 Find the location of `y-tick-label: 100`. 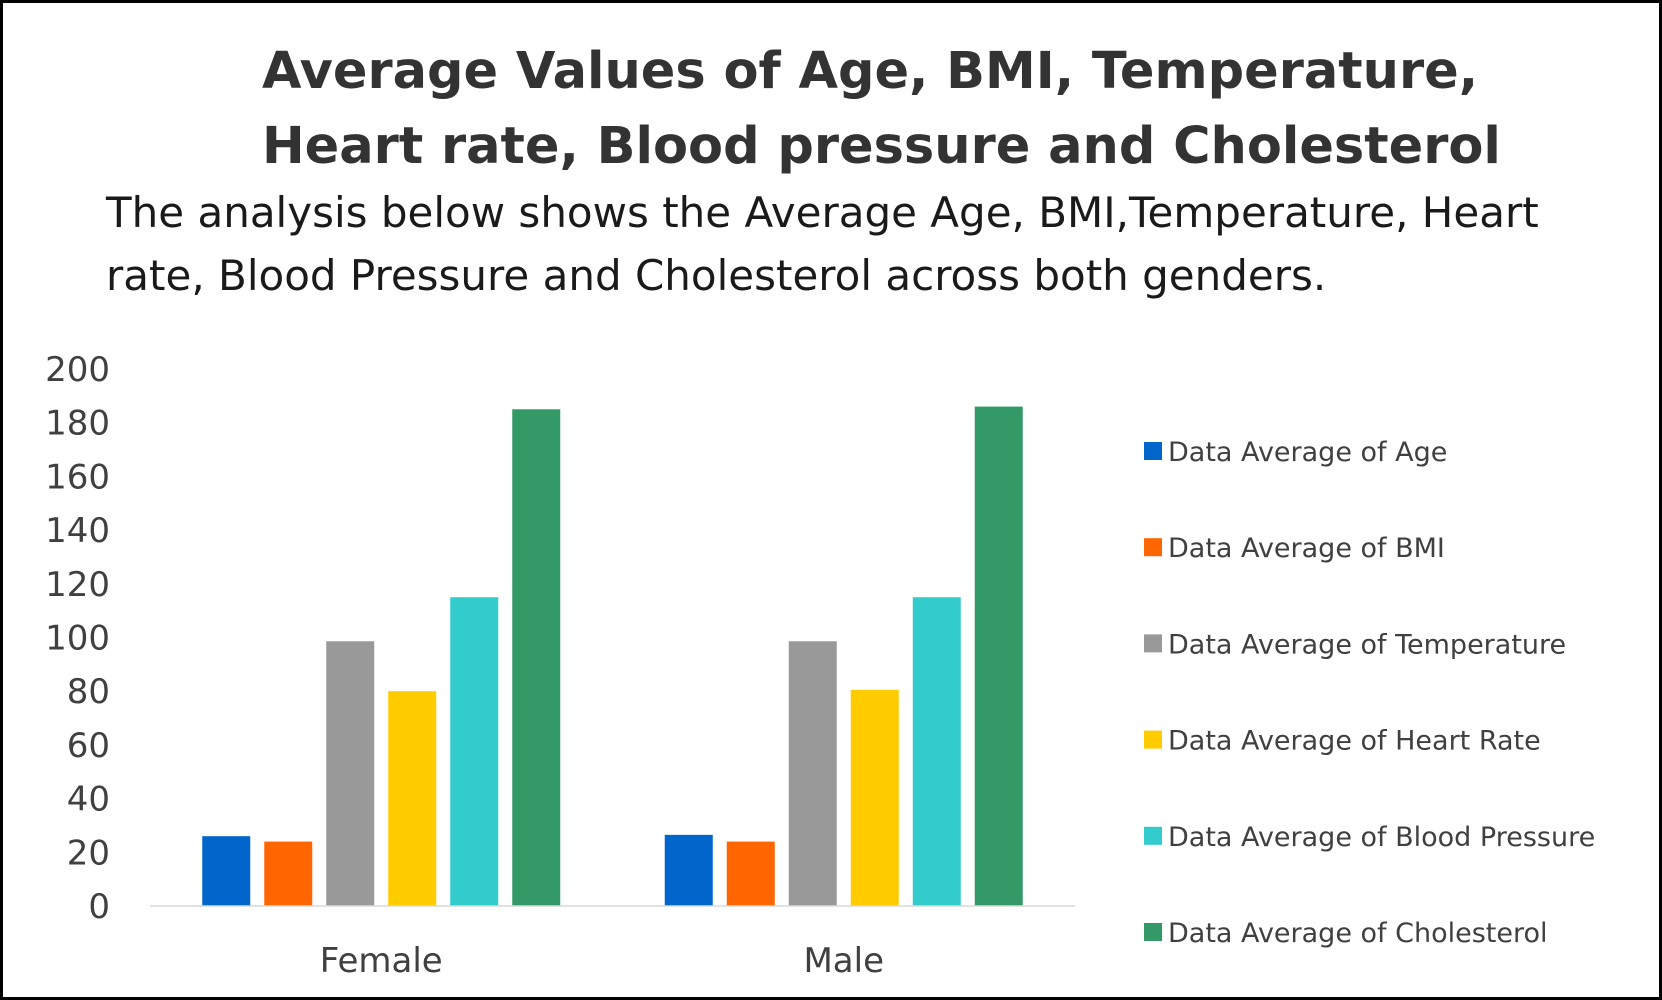

y-tick-label: 100 is located at coordinates (77, 639).